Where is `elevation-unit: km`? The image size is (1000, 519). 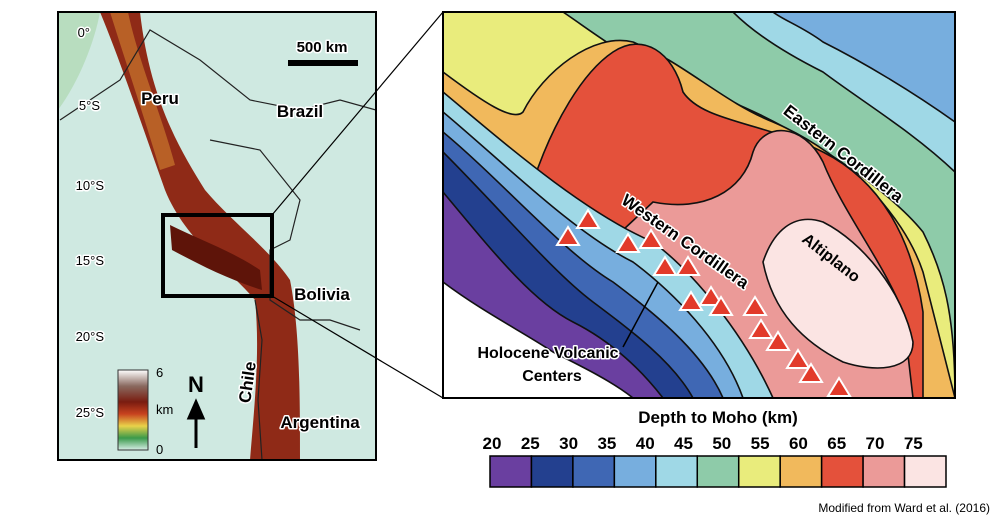
elevation-unit: km is located at coordinates (164, 409).